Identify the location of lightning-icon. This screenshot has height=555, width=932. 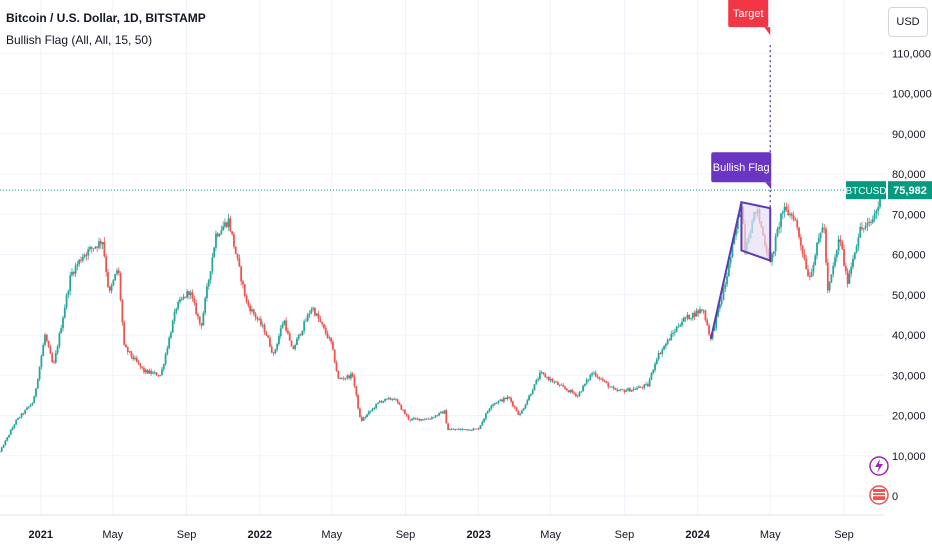
(879, 466).